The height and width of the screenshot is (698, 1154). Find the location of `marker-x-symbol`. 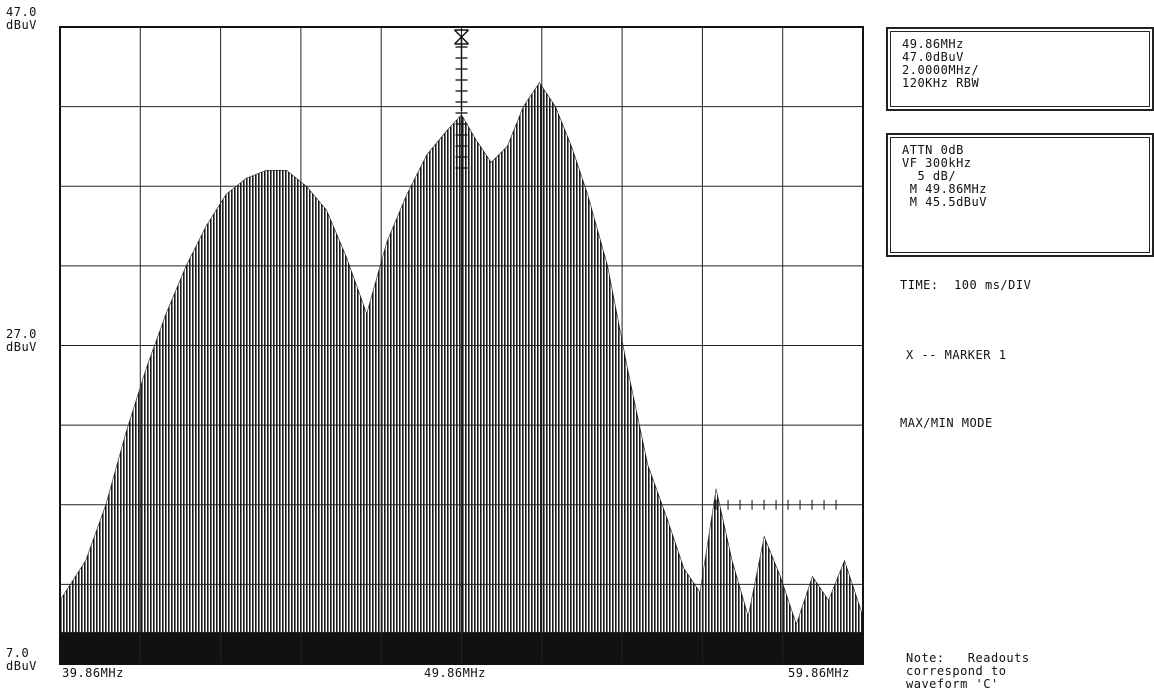

marker-x-symbol is located at coordinates (461, 37).